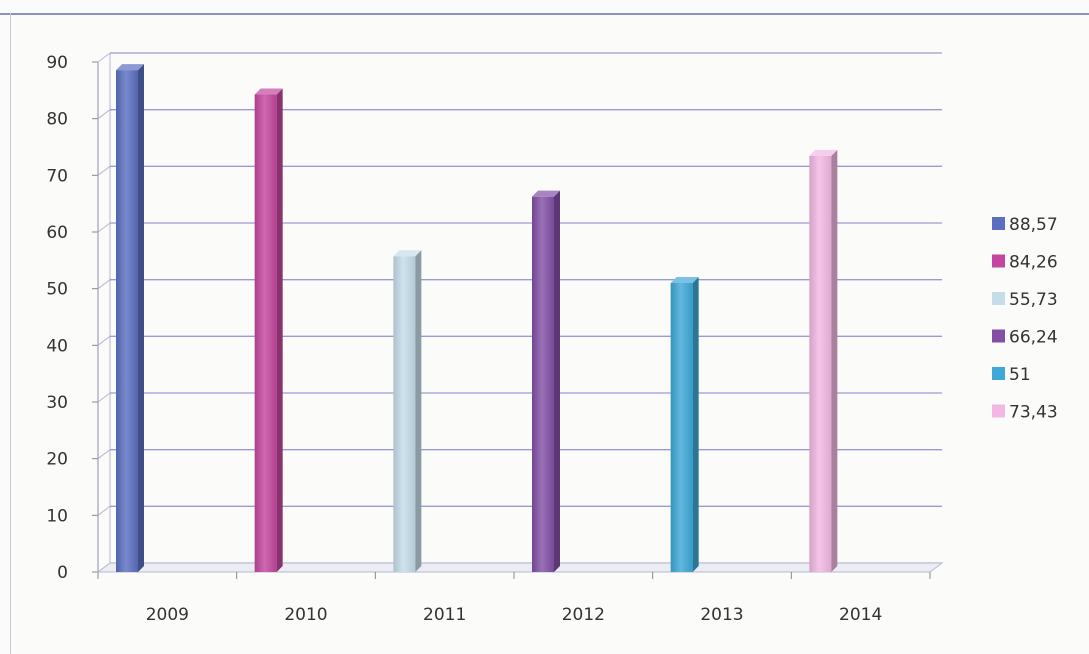 This screenshot has height=654, width=1089. Describe the element at coordinates (1033, 338) in the screenshot. I see `legend-label: 66,24` at that location.